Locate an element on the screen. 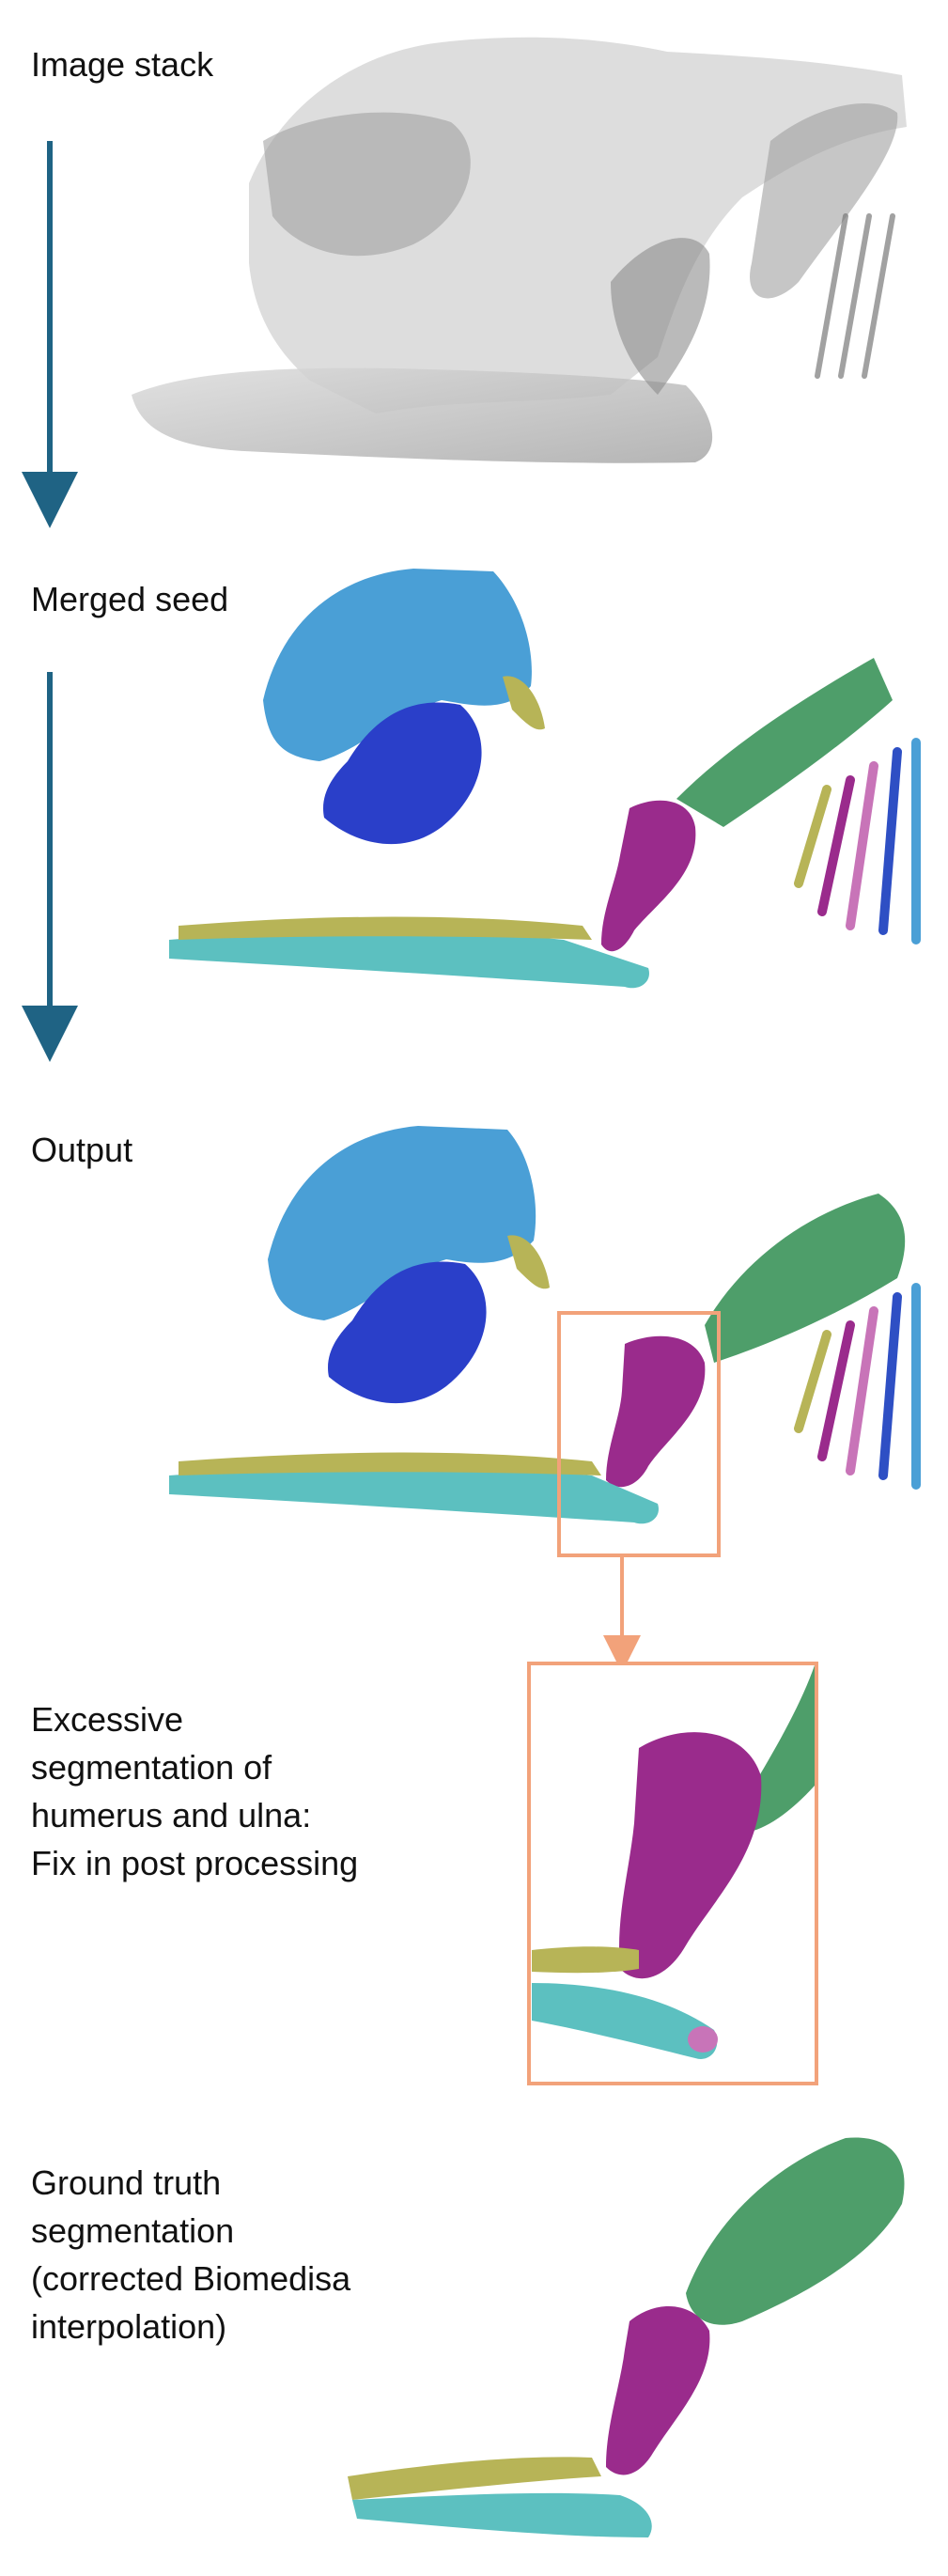 The image size is (948, 2576). output-segmentation is located at coordinates (545, 1341).